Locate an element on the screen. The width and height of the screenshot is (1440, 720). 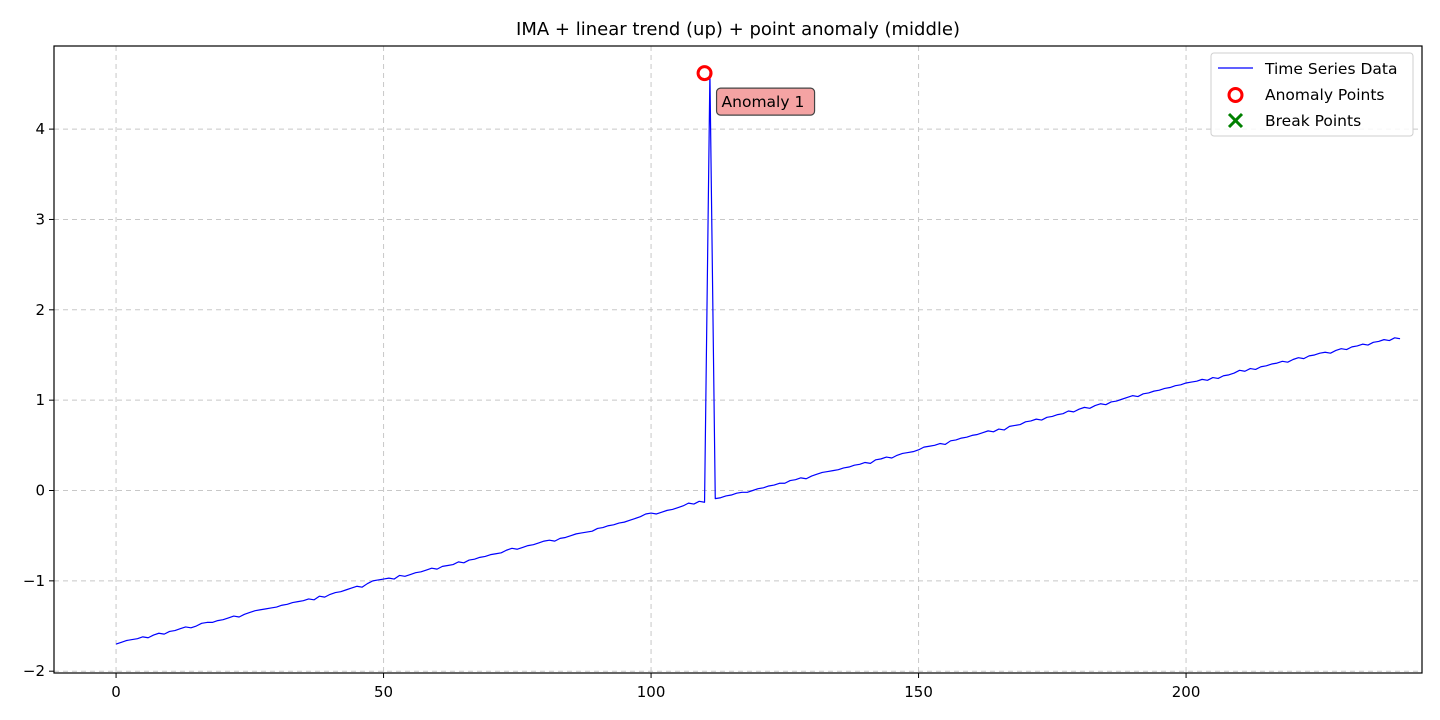
x-tick-label: 200 is located at coordinates (1186, 692).